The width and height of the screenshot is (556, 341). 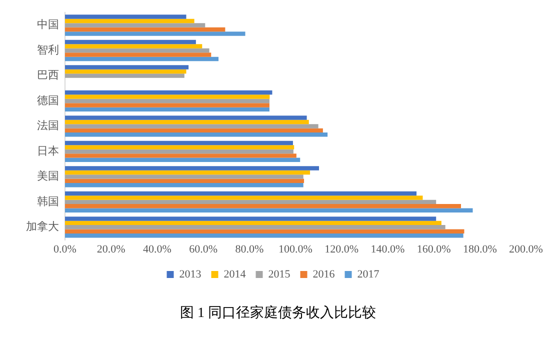 What do you see at coordinates (48, 75) in the screenshot?
I see `y-tick-label: 巴西` at bounding box center [48, 75].